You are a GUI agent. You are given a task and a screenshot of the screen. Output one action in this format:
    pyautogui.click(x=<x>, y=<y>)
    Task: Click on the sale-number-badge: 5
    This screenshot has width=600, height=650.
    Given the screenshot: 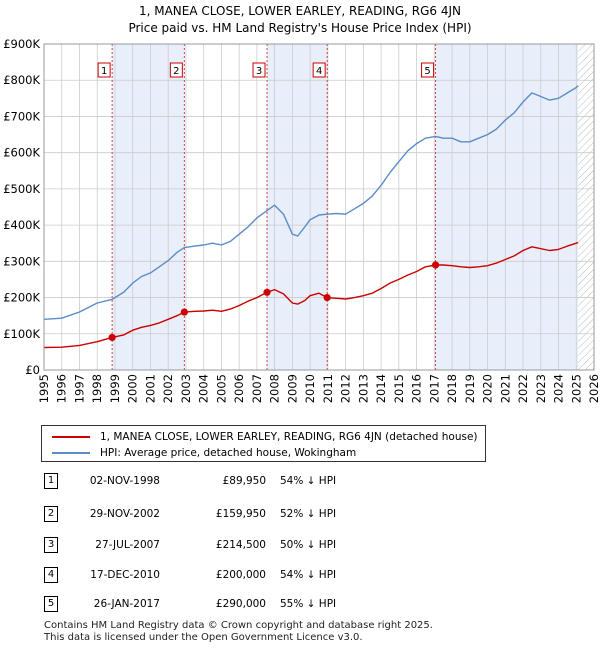 What is the action you would take?
    pyautogui.click(x=51, y=604)
    